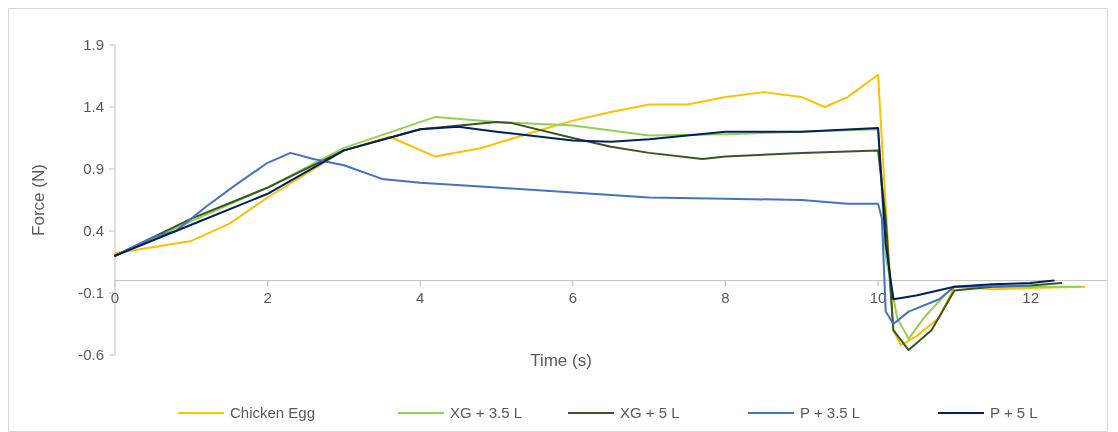 The height and width of the screenshot is (432, 1118). What do you see at coordinates (93, 107) in the screenshot?
I see `y-tick-label: 1.4` at bounding box center [93, 107].